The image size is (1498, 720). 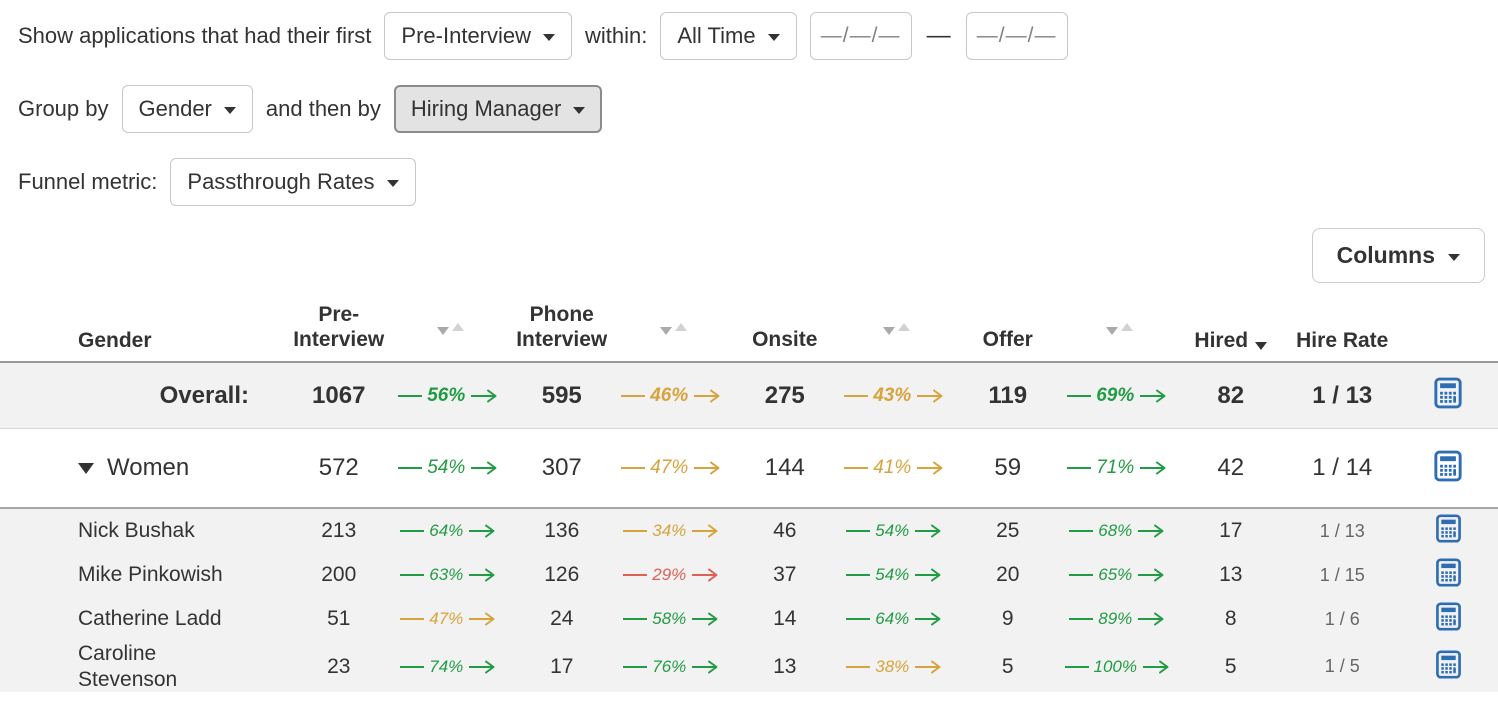 What do you see at coordinates (339, 574) in the screenshot?
I see `stage-value: 200` at bounding box center [339, 574].